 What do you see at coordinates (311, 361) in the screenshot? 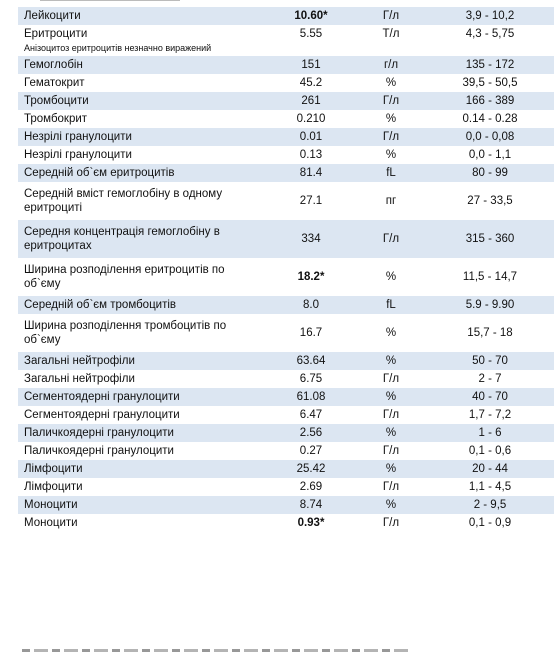
I see `test-value: 63.64` at bounding box center [311, 361].